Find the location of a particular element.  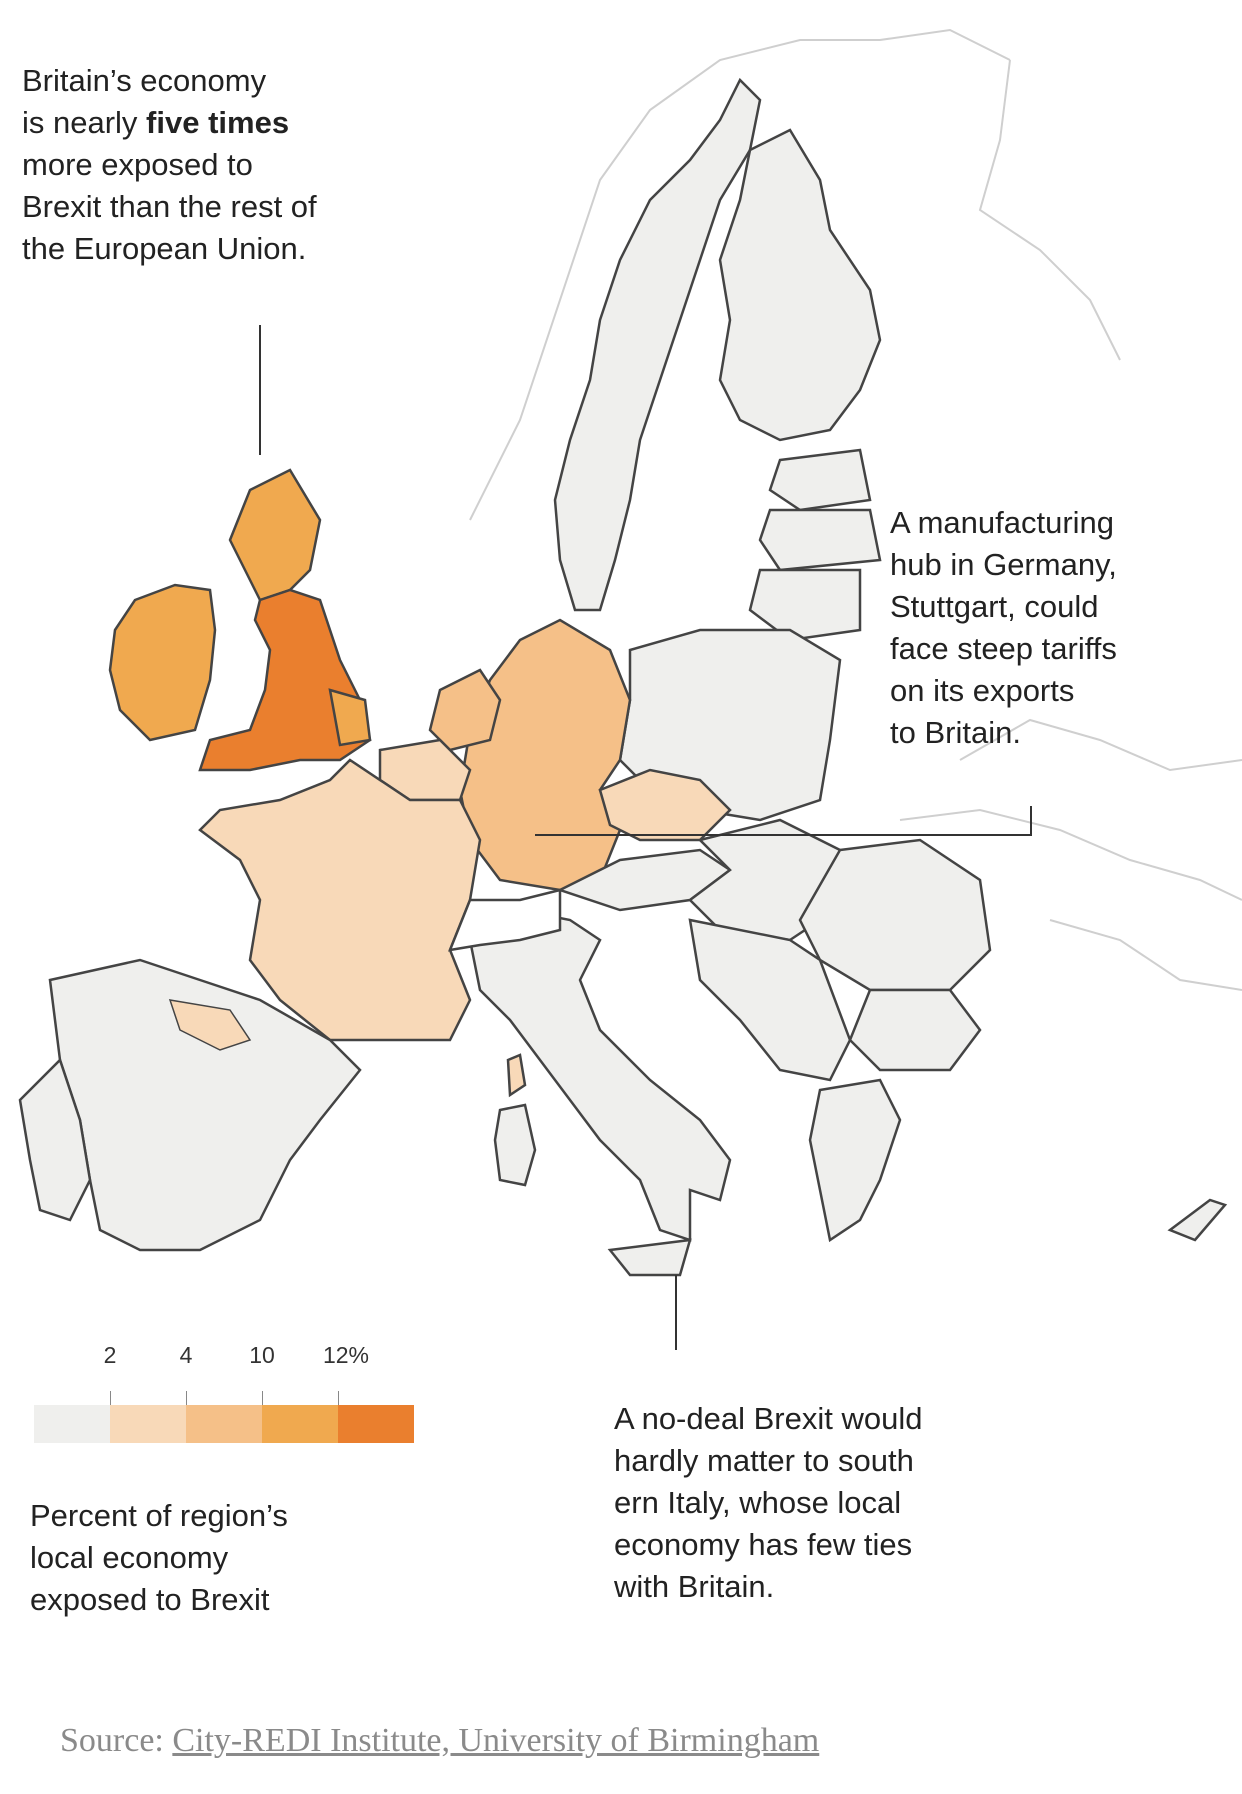

germany-annotation-line: Stuttgart, could is located at coordinates (994, 606).